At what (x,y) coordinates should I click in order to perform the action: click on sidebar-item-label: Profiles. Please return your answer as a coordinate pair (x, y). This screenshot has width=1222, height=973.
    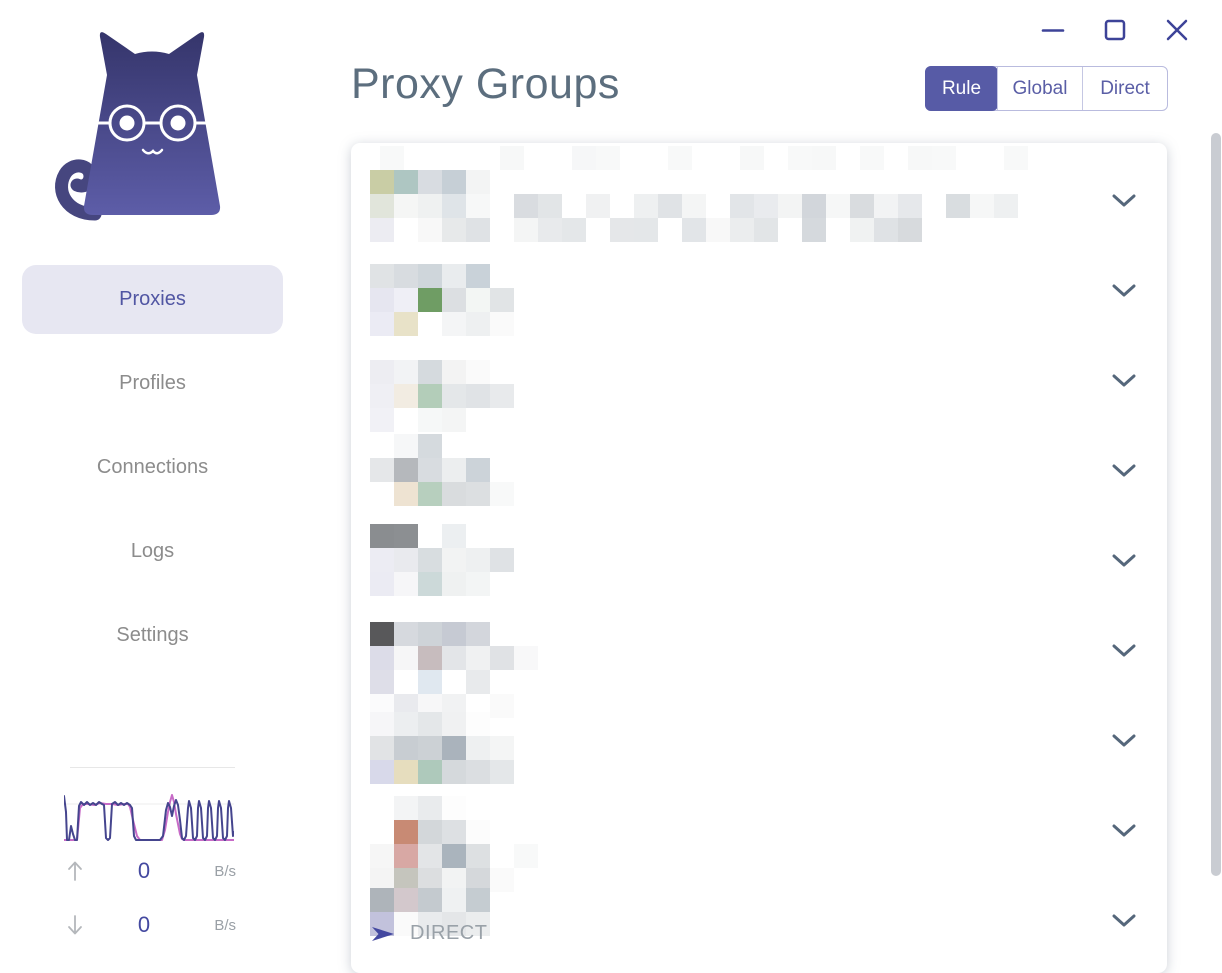
    Looking at the image, I should click on (152, 383).